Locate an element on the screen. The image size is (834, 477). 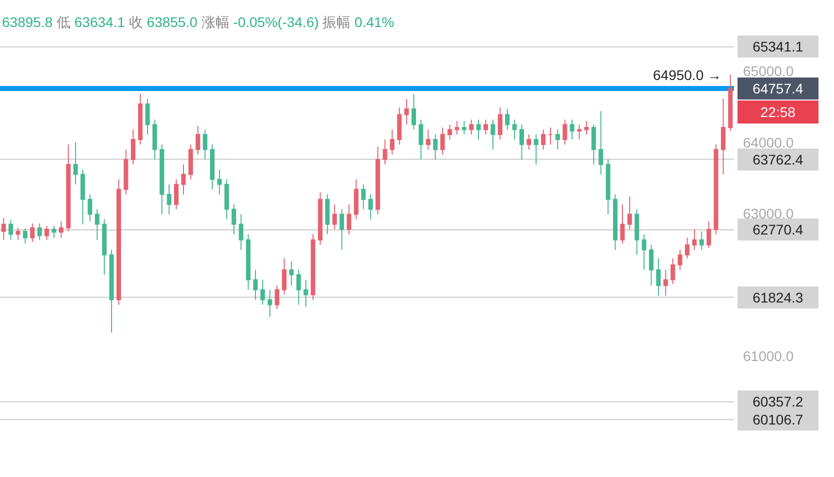
ref-line-label: 60106.7 is located at coordinates (778, 420).